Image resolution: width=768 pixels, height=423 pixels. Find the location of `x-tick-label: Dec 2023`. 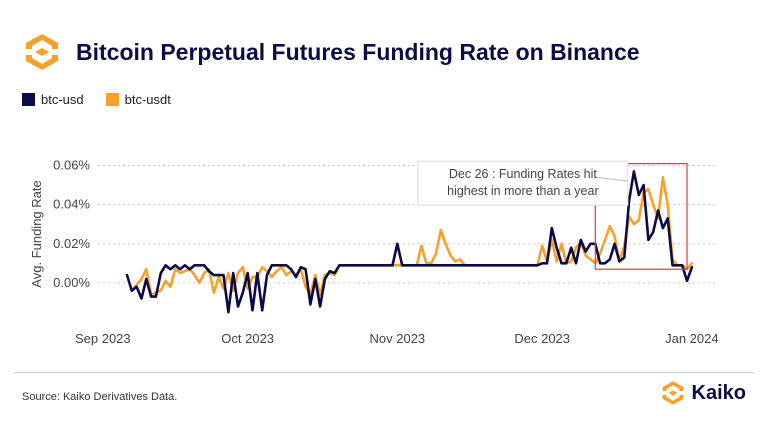

x-tick-label: Dec 2023 is located at coordinates (542, 338).